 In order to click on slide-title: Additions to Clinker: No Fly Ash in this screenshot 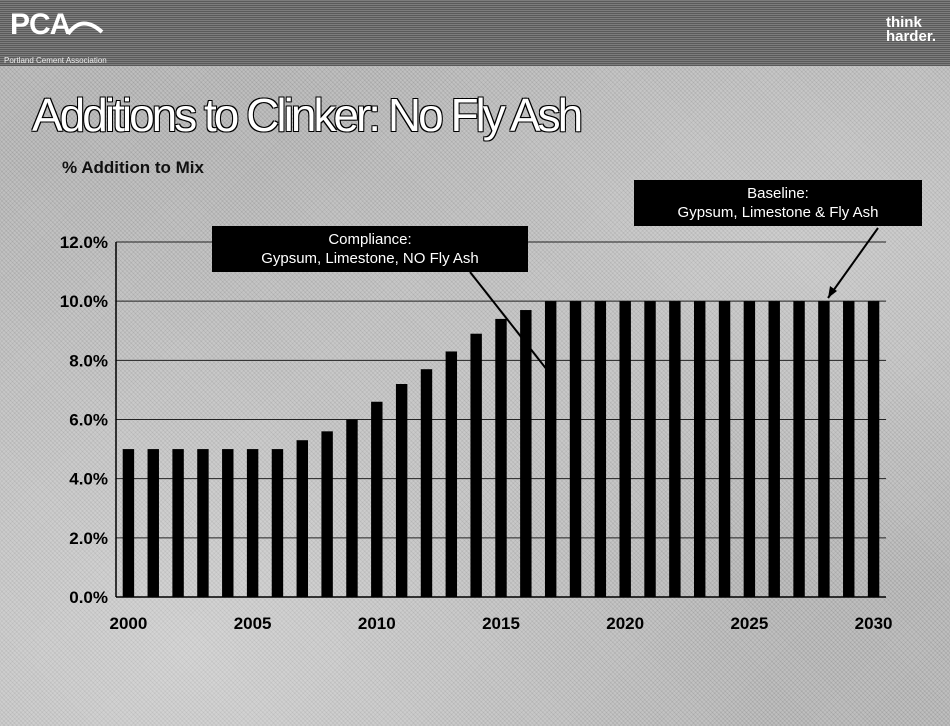, I will do `click(307, 115)`.